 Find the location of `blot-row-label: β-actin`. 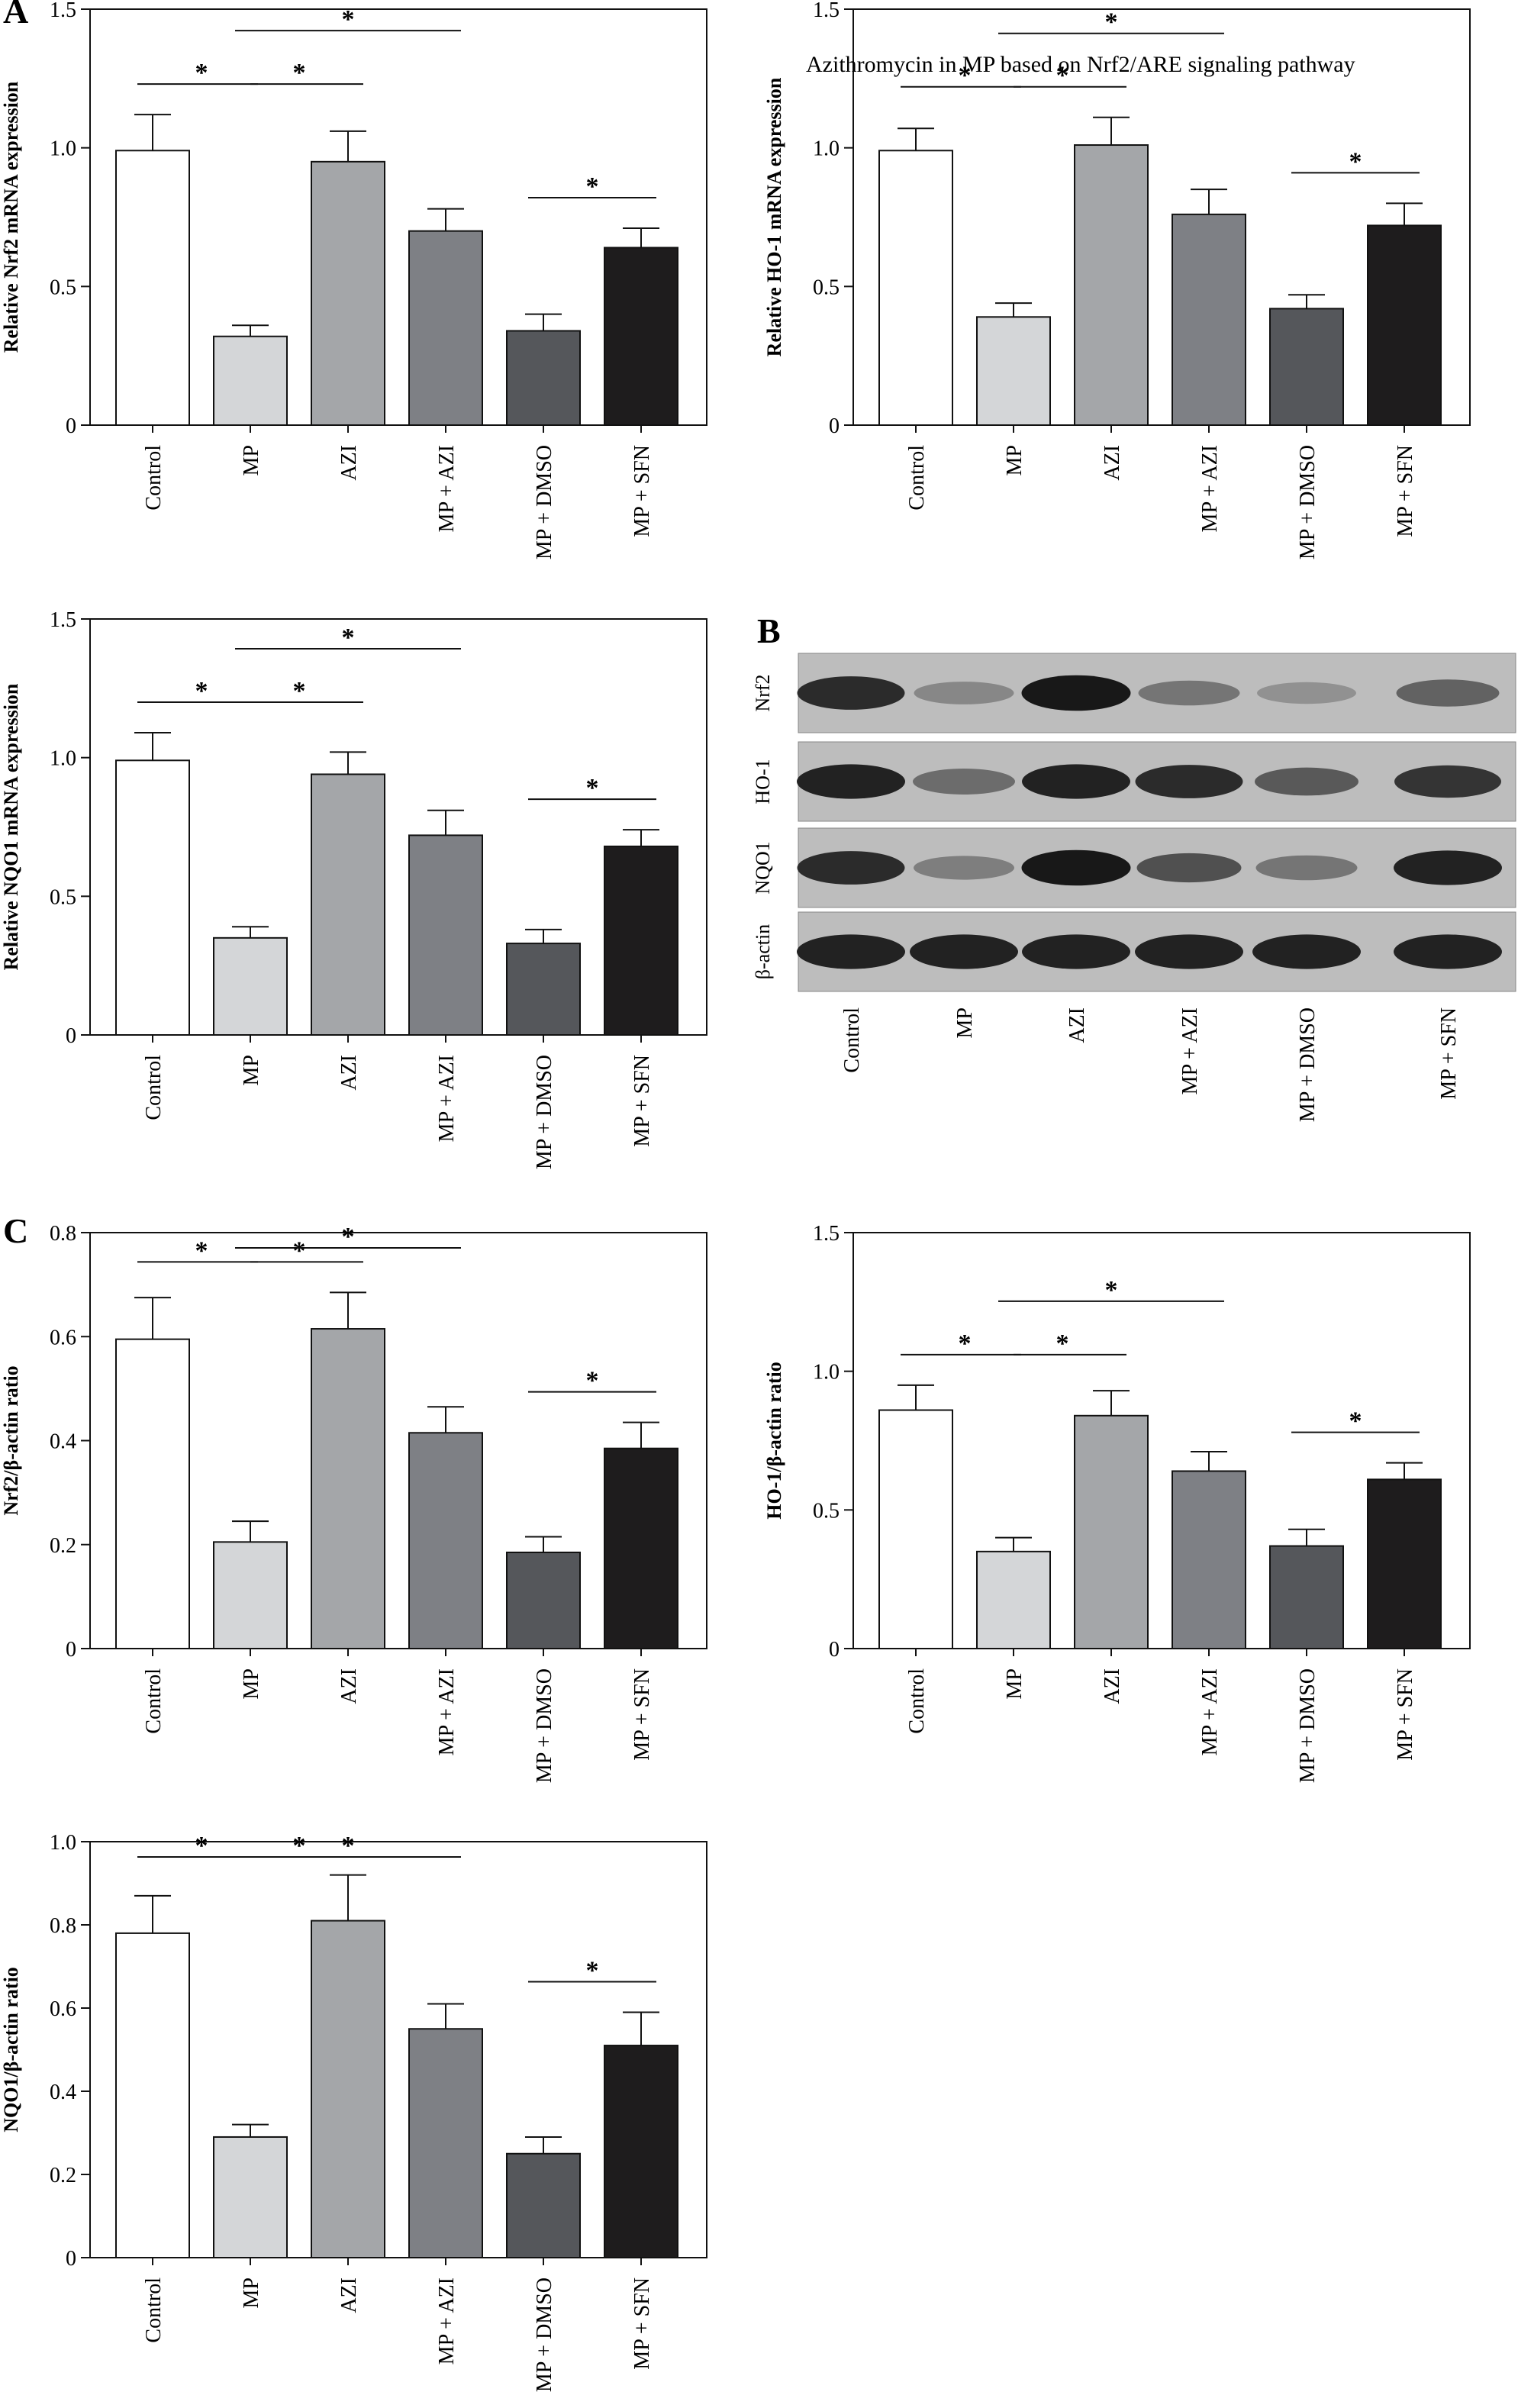

blot-row-label: β-actin is located at coordinates (763, 952).